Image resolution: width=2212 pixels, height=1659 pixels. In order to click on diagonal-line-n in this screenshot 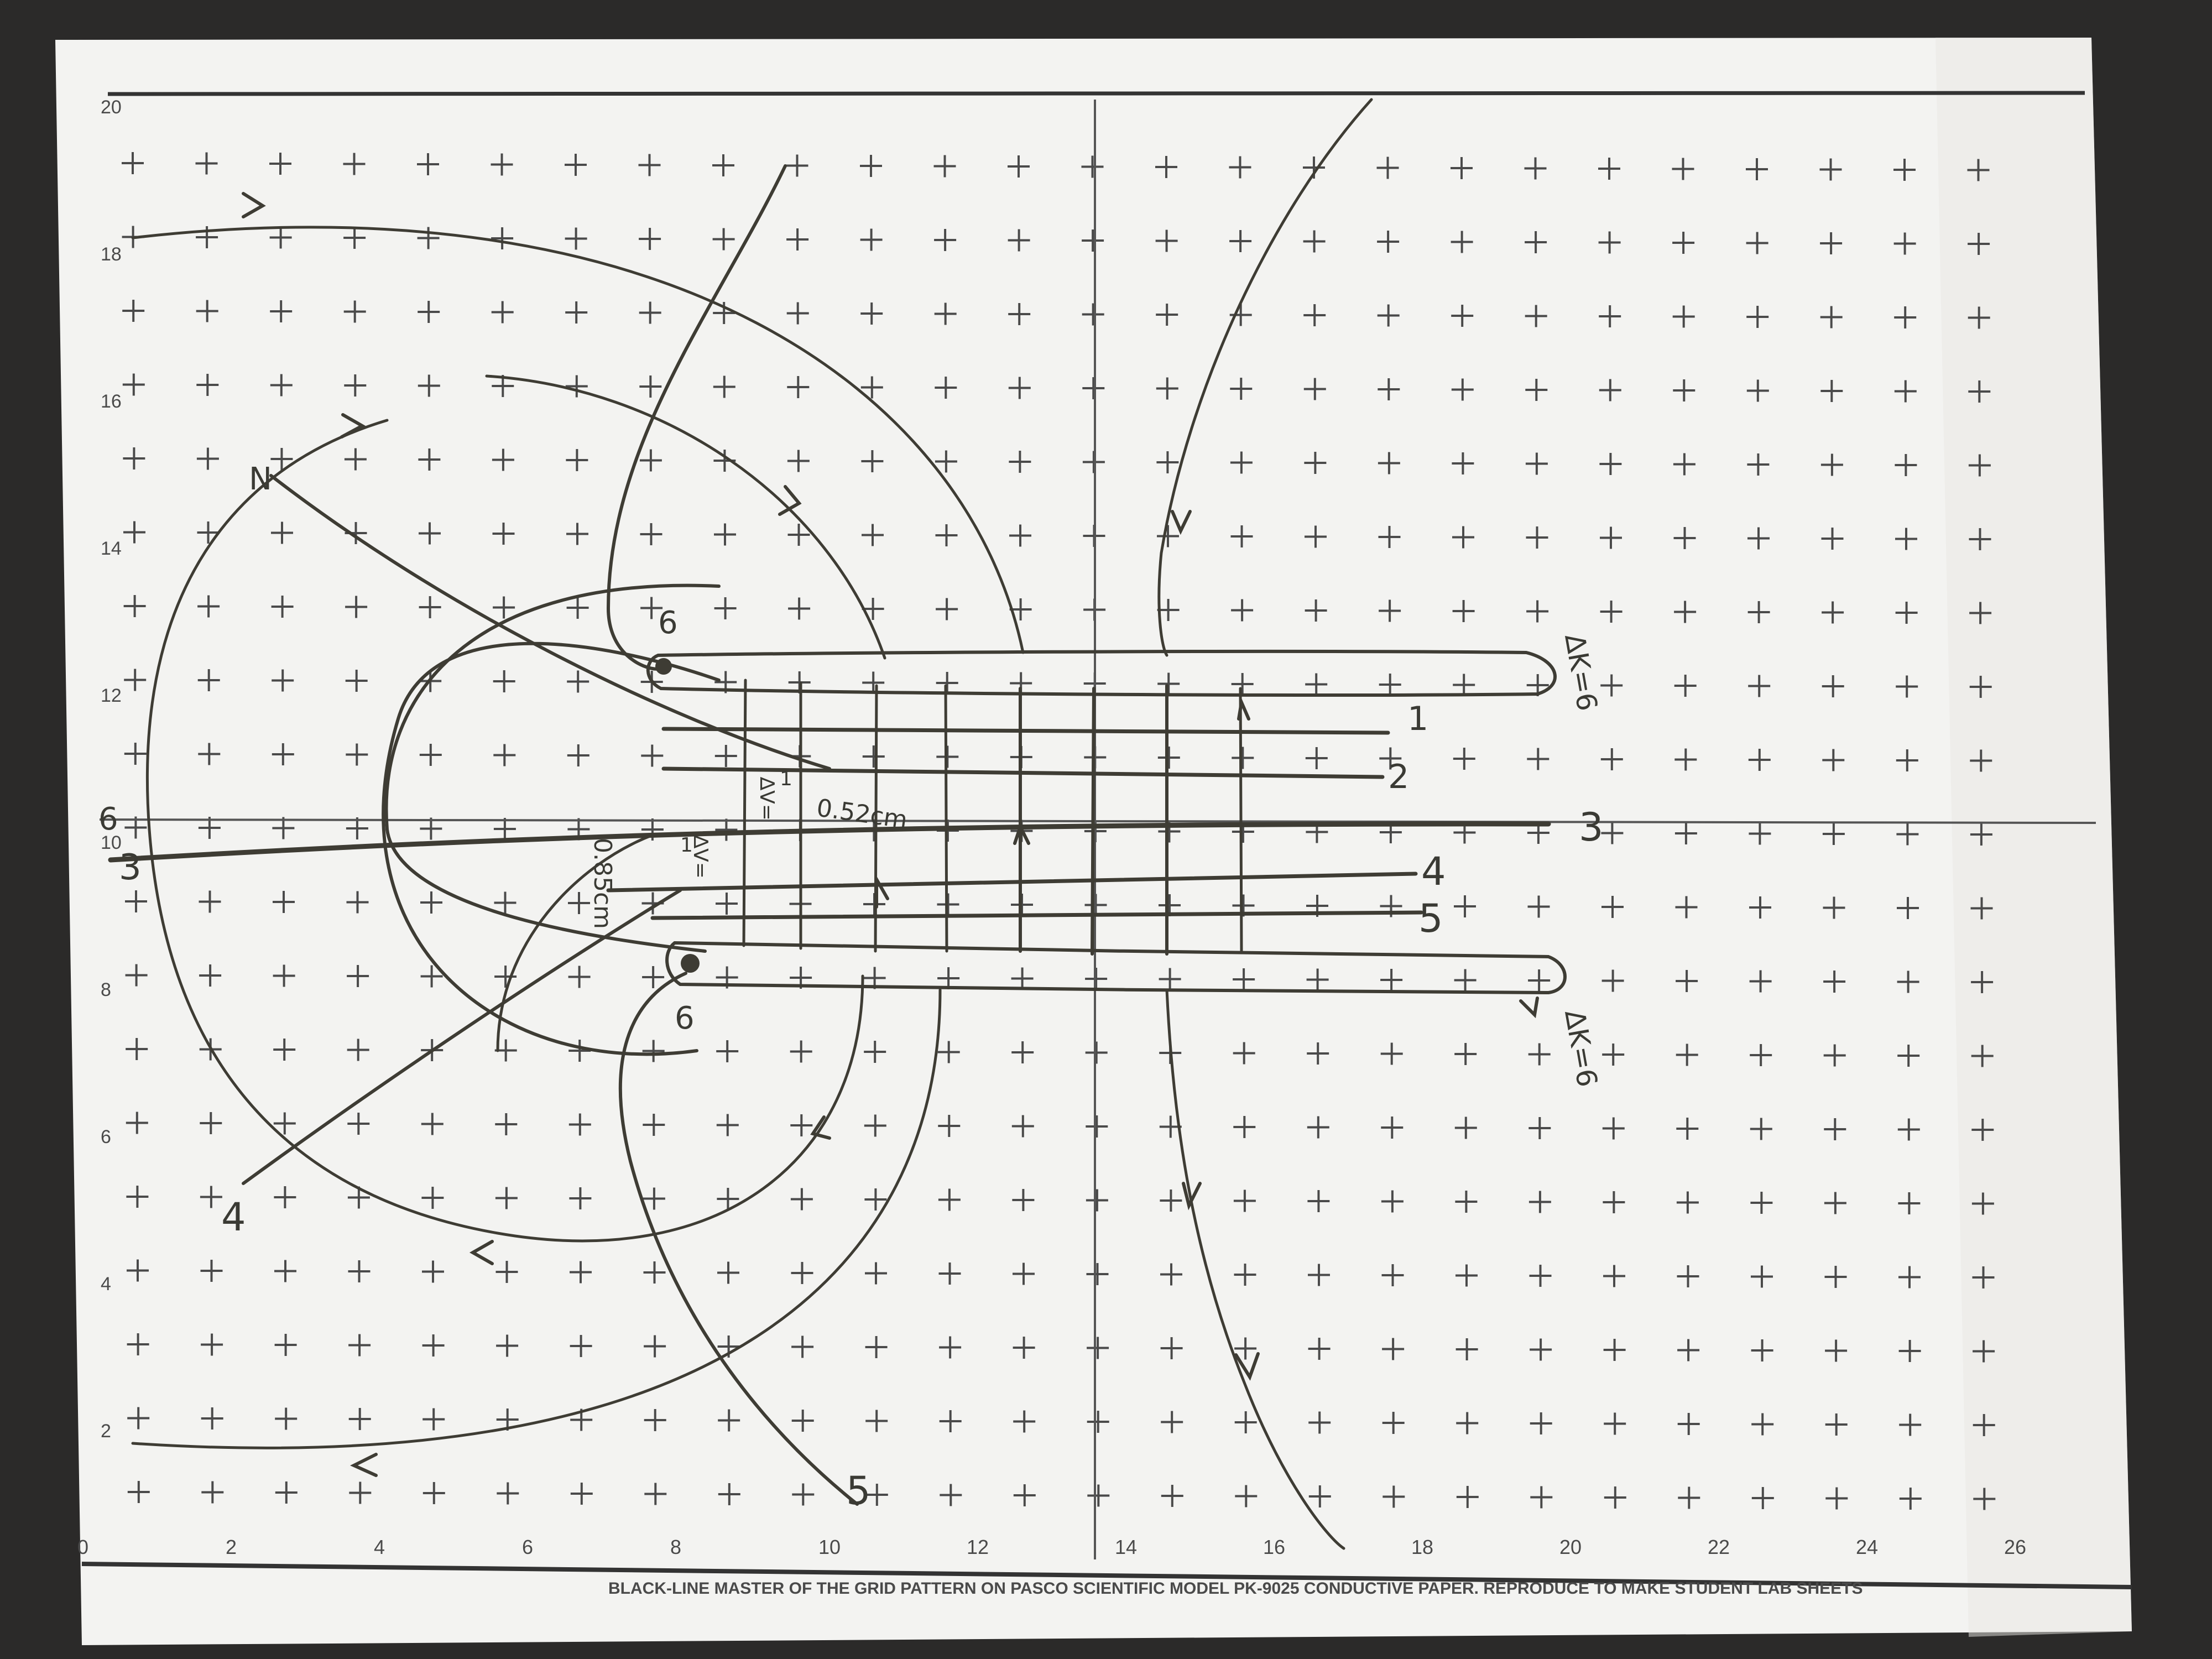, I will do `click(550, 622)`.